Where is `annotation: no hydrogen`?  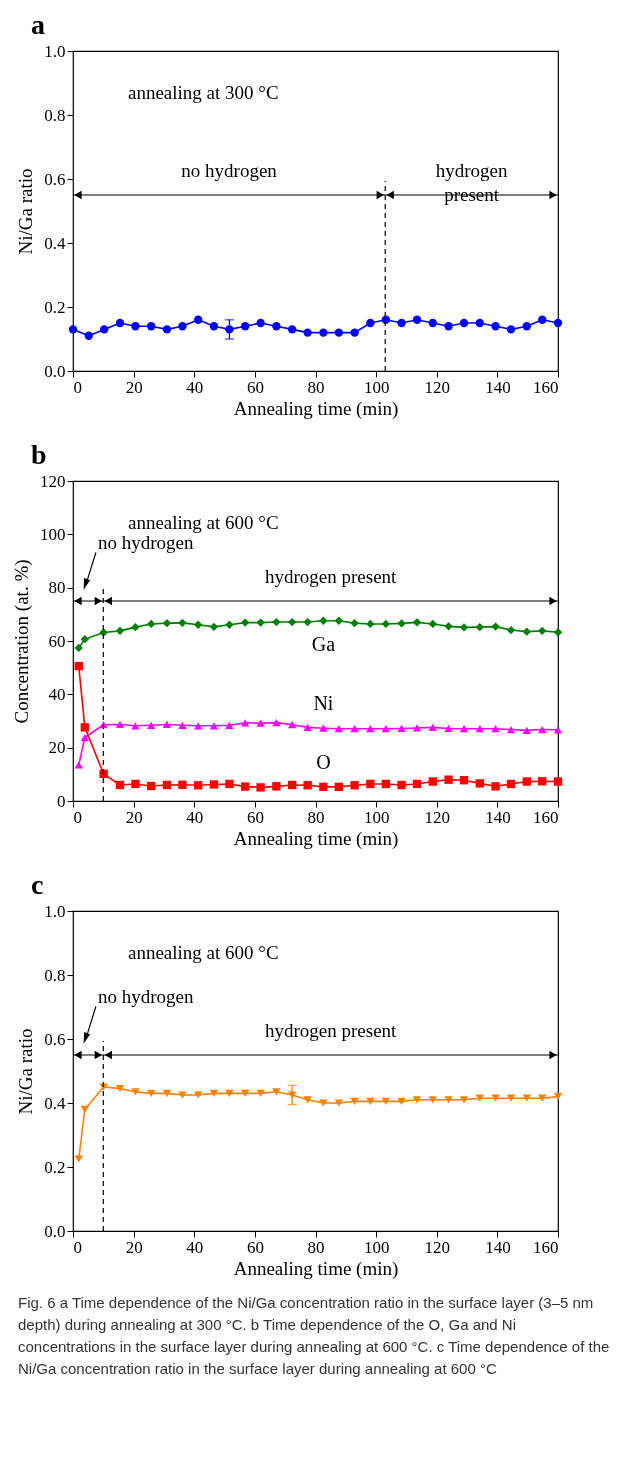 annotation: no hydrogen is located at coordinates (146, 542).